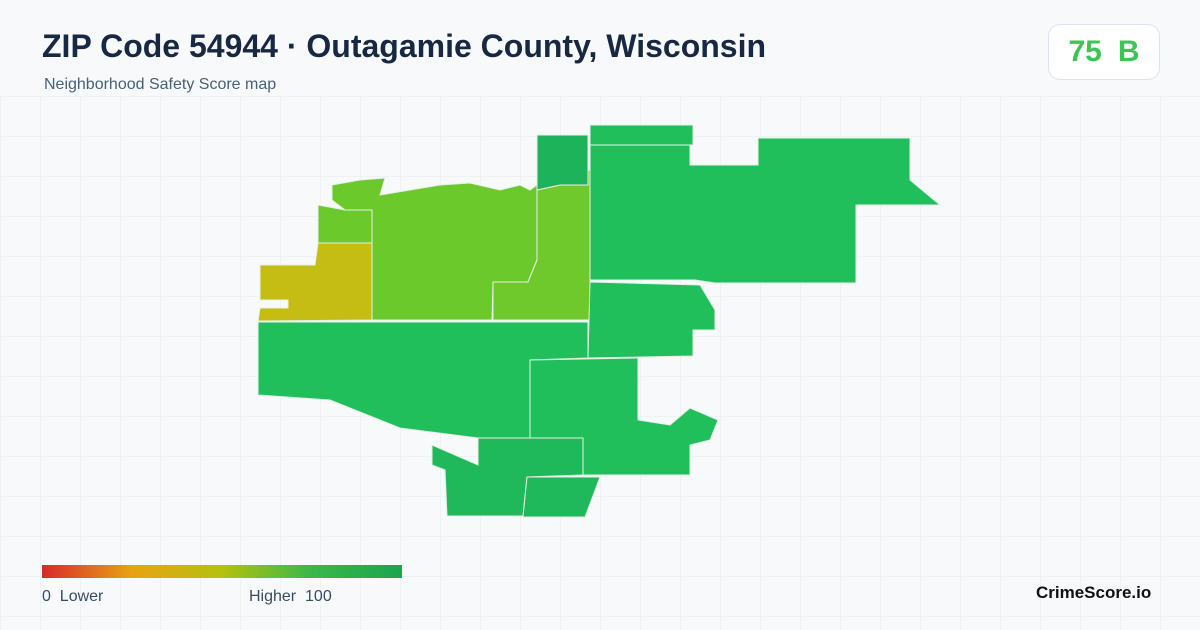 The width and height of the screenshot is (1200, 630). I want to click on score: 75, so click(1085, 51).